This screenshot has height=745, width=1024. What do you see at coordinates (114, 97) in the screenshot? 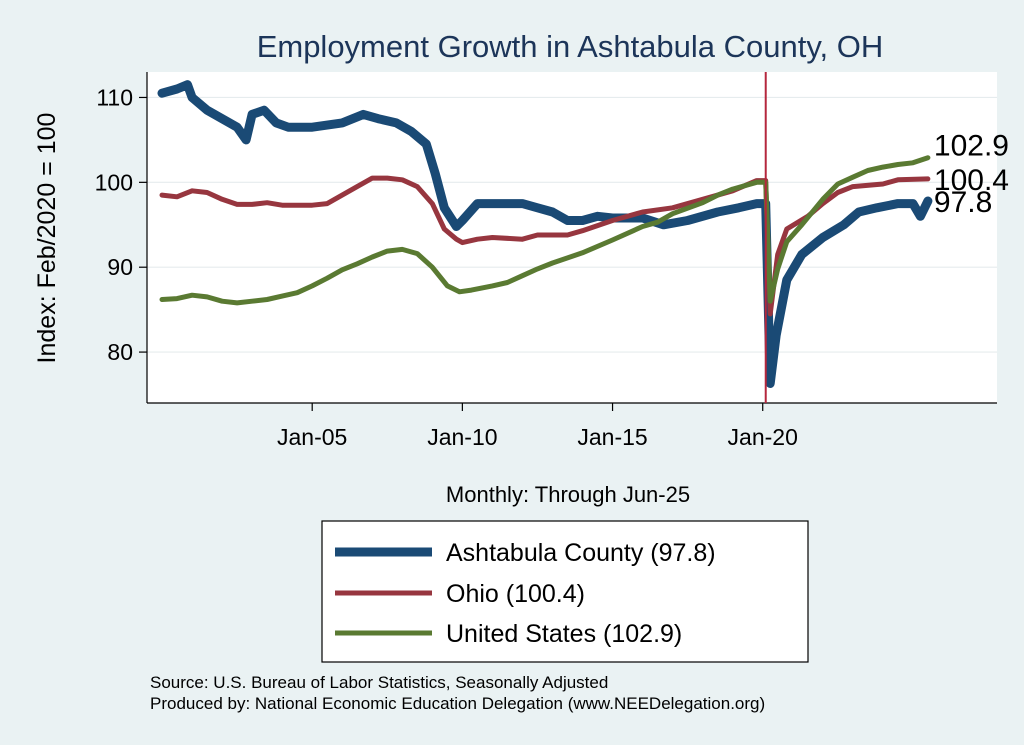
I see `y-tick-label-110: 110` at bounding box center [114, 97].